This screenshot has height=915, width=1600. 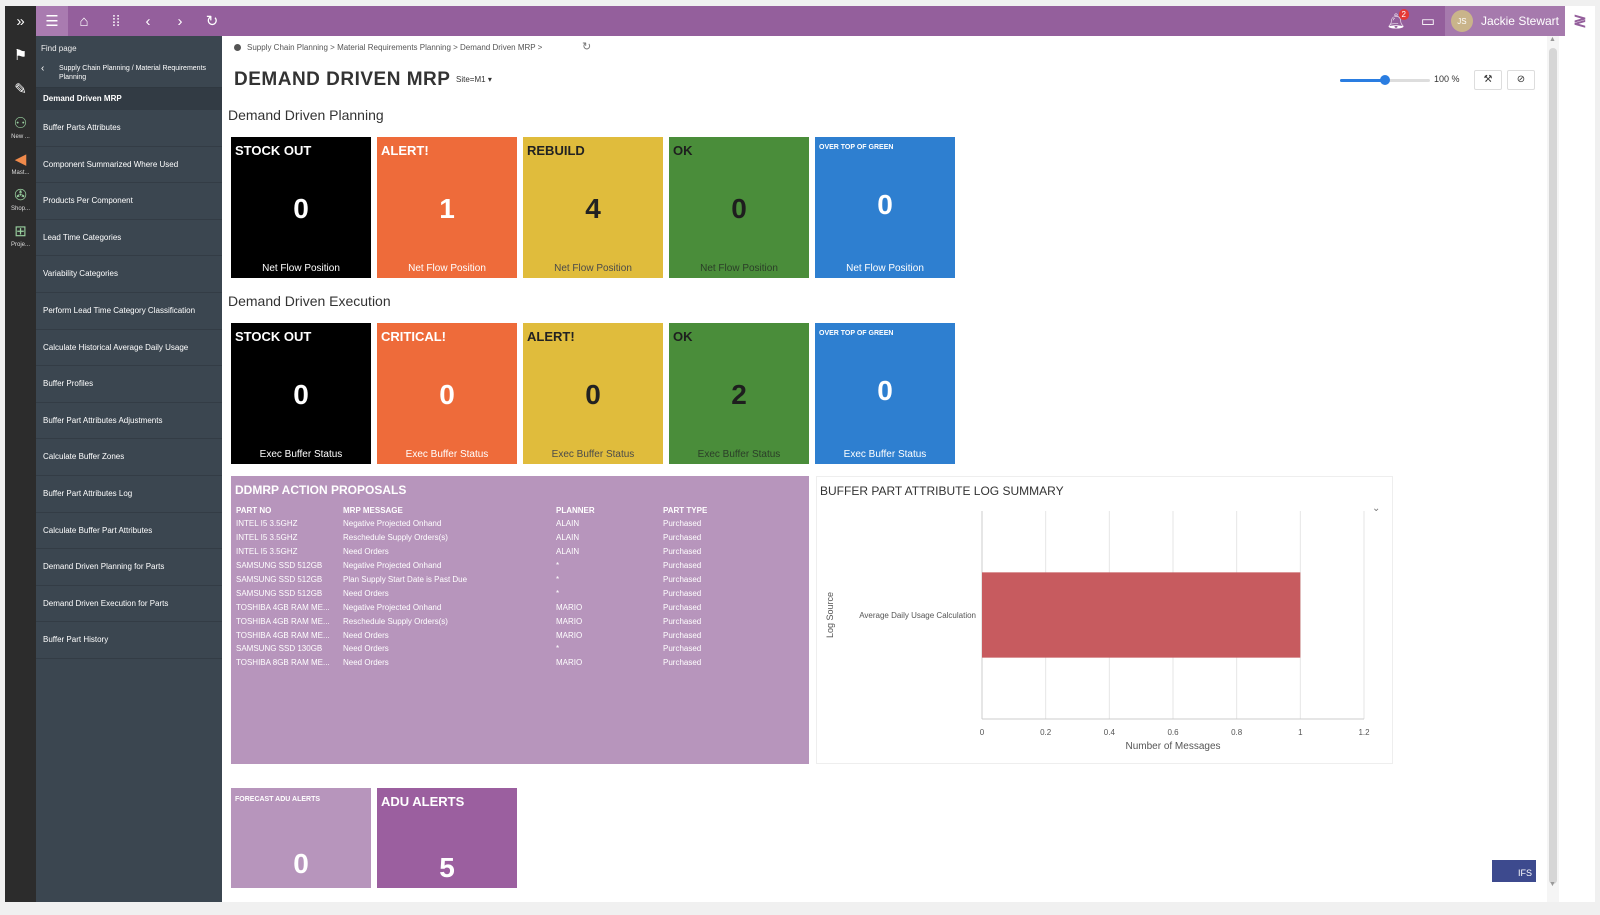 I want to click on home-icon: ⌂, so click(x=84, y=21).